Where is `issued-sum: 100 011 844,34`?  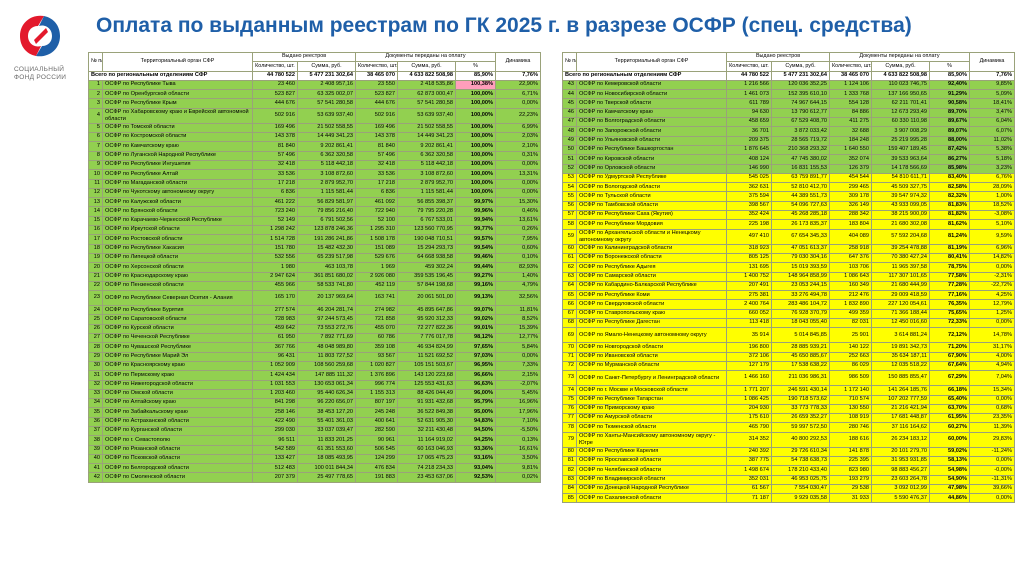
issued-sum: 100 011 844,34 is located at coordinates (326, 468).